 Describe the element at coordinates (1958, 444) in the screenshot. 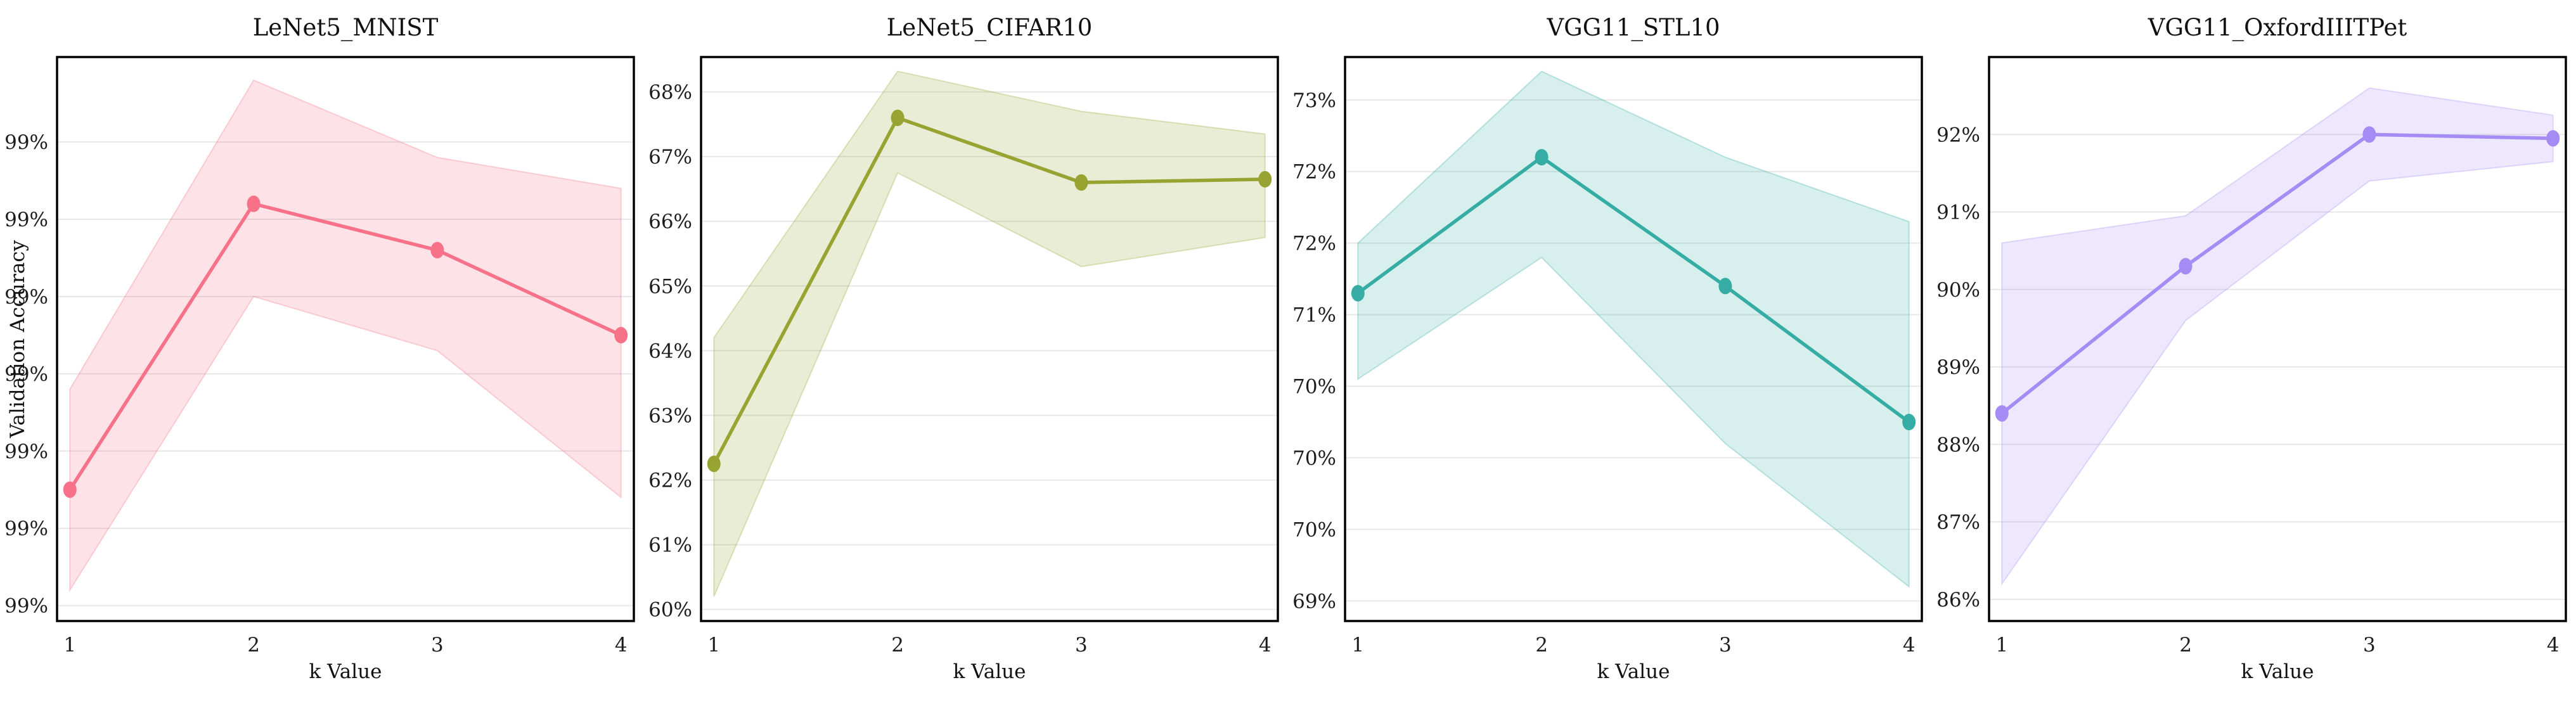

I see `y-tick-label: 88%` at that location.